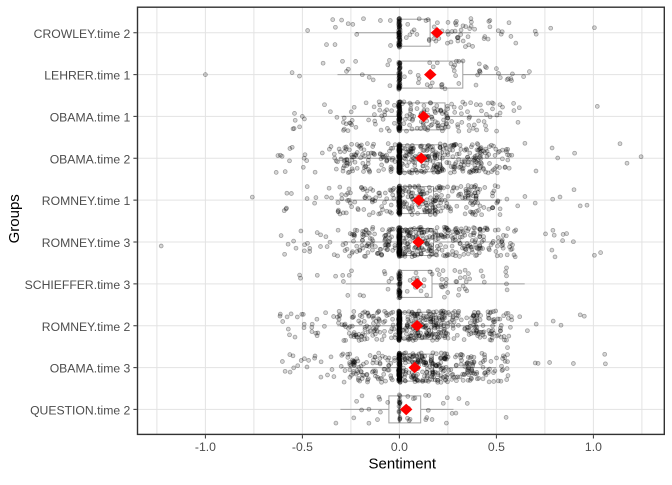  I want to click on svg-text: QUESTION.time 2, so click(80, 411).